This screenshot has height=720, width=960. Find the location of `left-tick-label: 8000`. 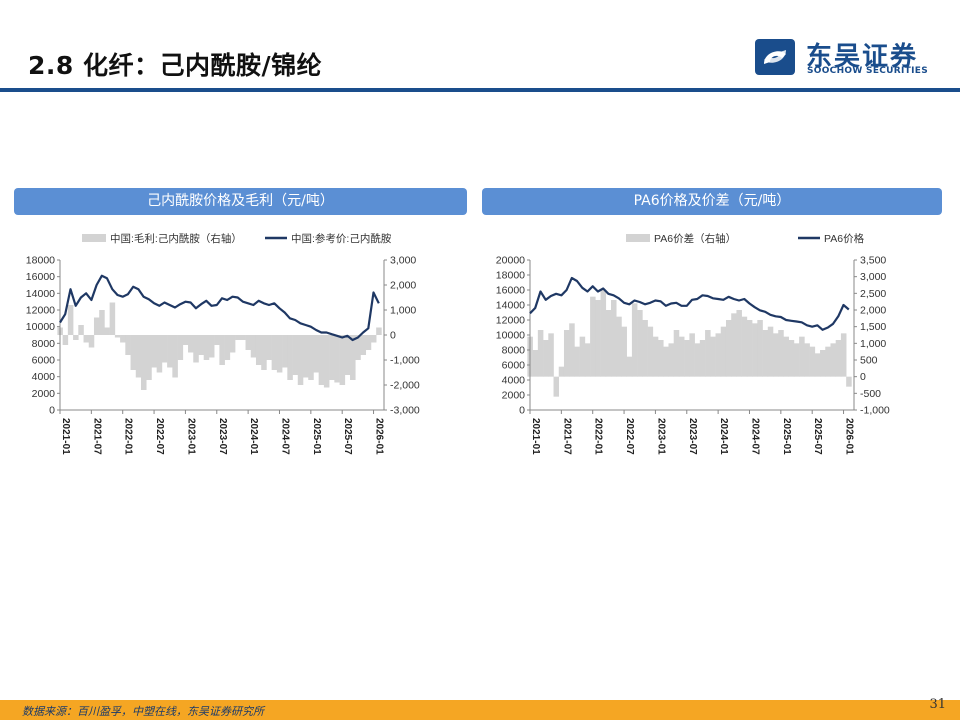

left-tick-label: 8000 is located at coordinates (44, 344).